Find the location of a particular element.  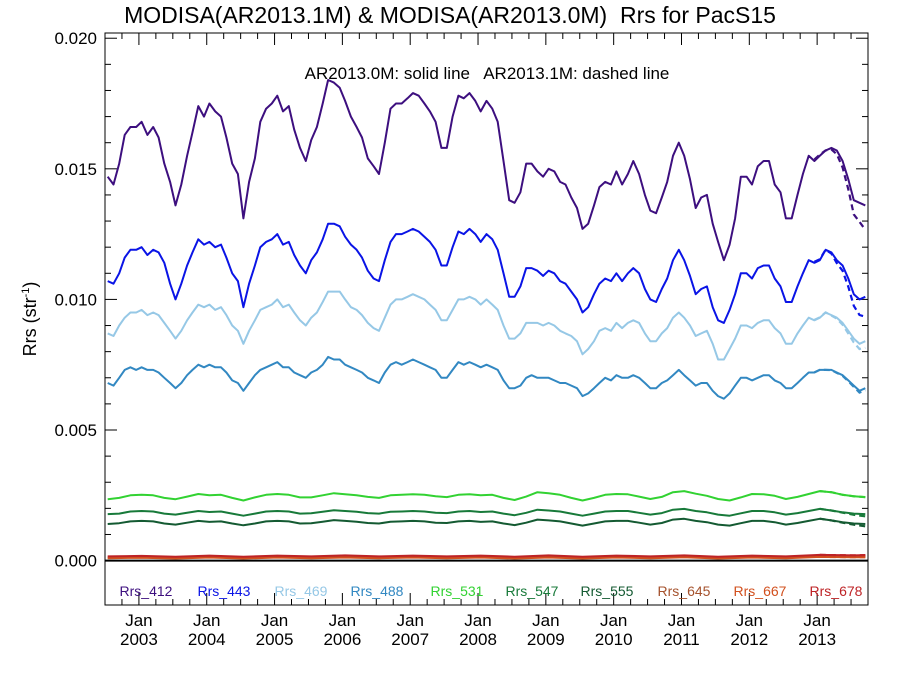

legend-label: Rrs_555 is located at coordinates (607, 591).